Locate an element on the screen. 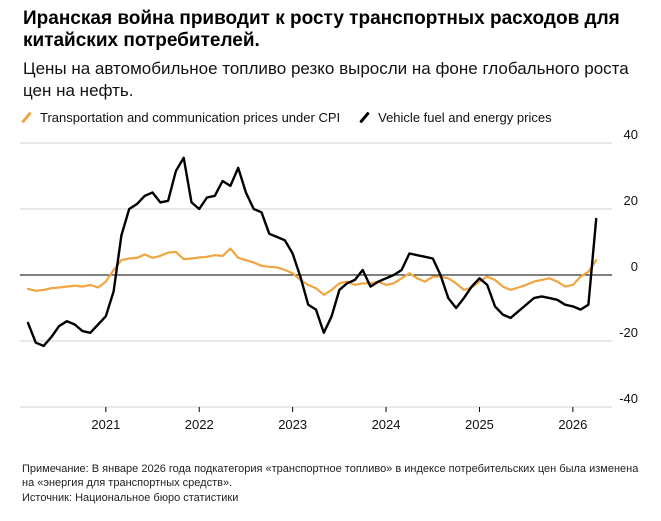 The width and height of the screenshot is (661, 521). y-tick-label: 0 is located at coordinates (634, 266).